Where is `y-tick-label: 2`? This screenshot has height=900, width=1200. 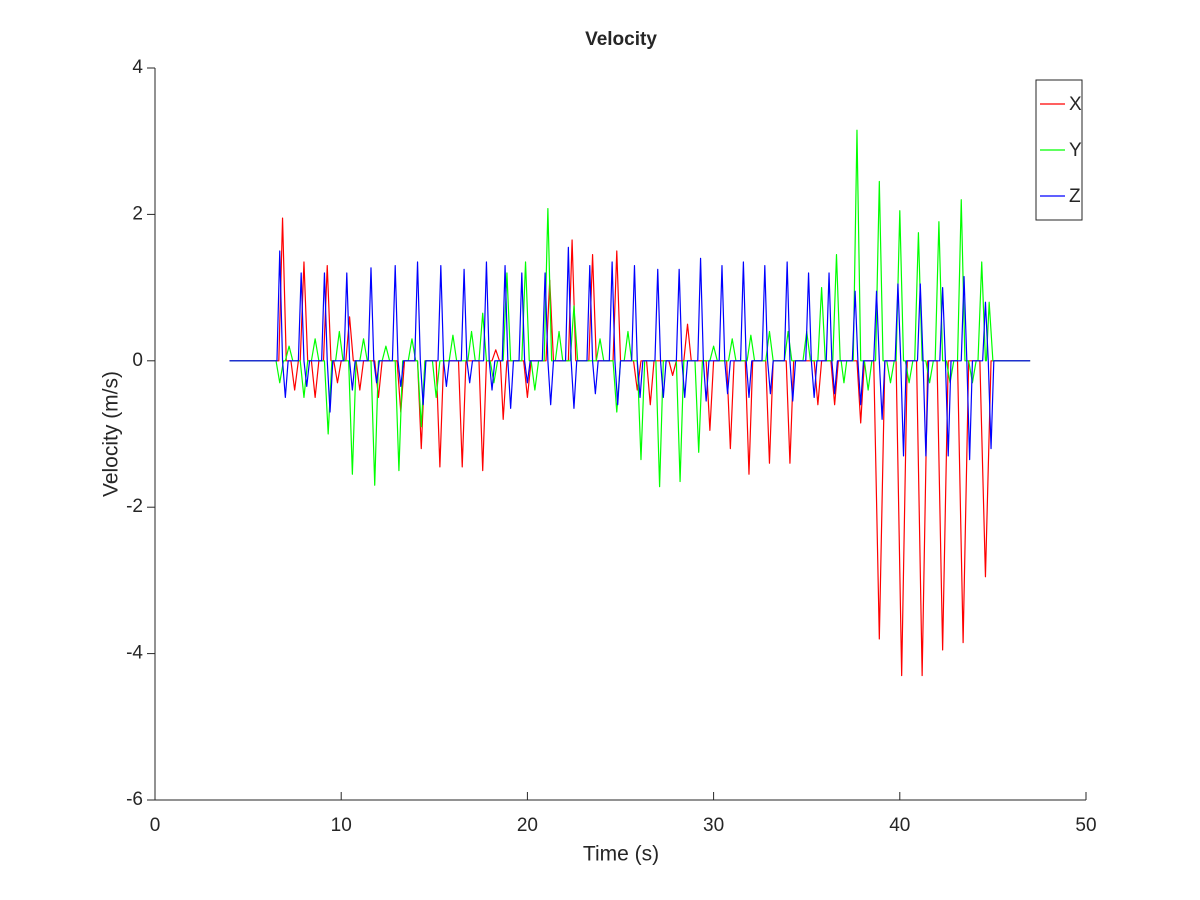 y-tick-label: 2 is located at coordinates (137, 213).